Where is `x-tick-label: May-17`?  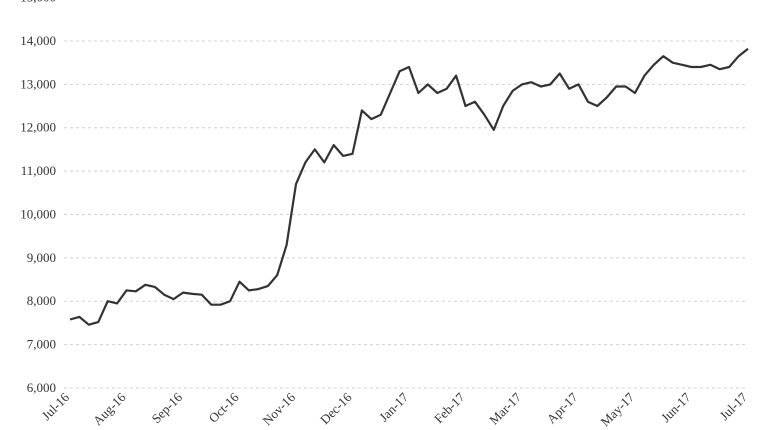
x-tick-label: May-17 is located at coordinates (617, 409).